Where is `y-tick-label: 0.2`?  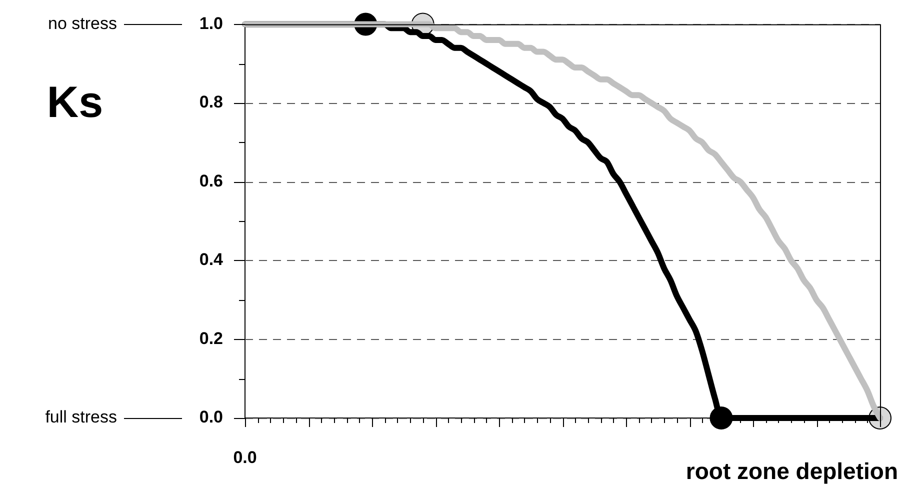
y-tick-label: 0.2 is located at coordinates (211, 338).